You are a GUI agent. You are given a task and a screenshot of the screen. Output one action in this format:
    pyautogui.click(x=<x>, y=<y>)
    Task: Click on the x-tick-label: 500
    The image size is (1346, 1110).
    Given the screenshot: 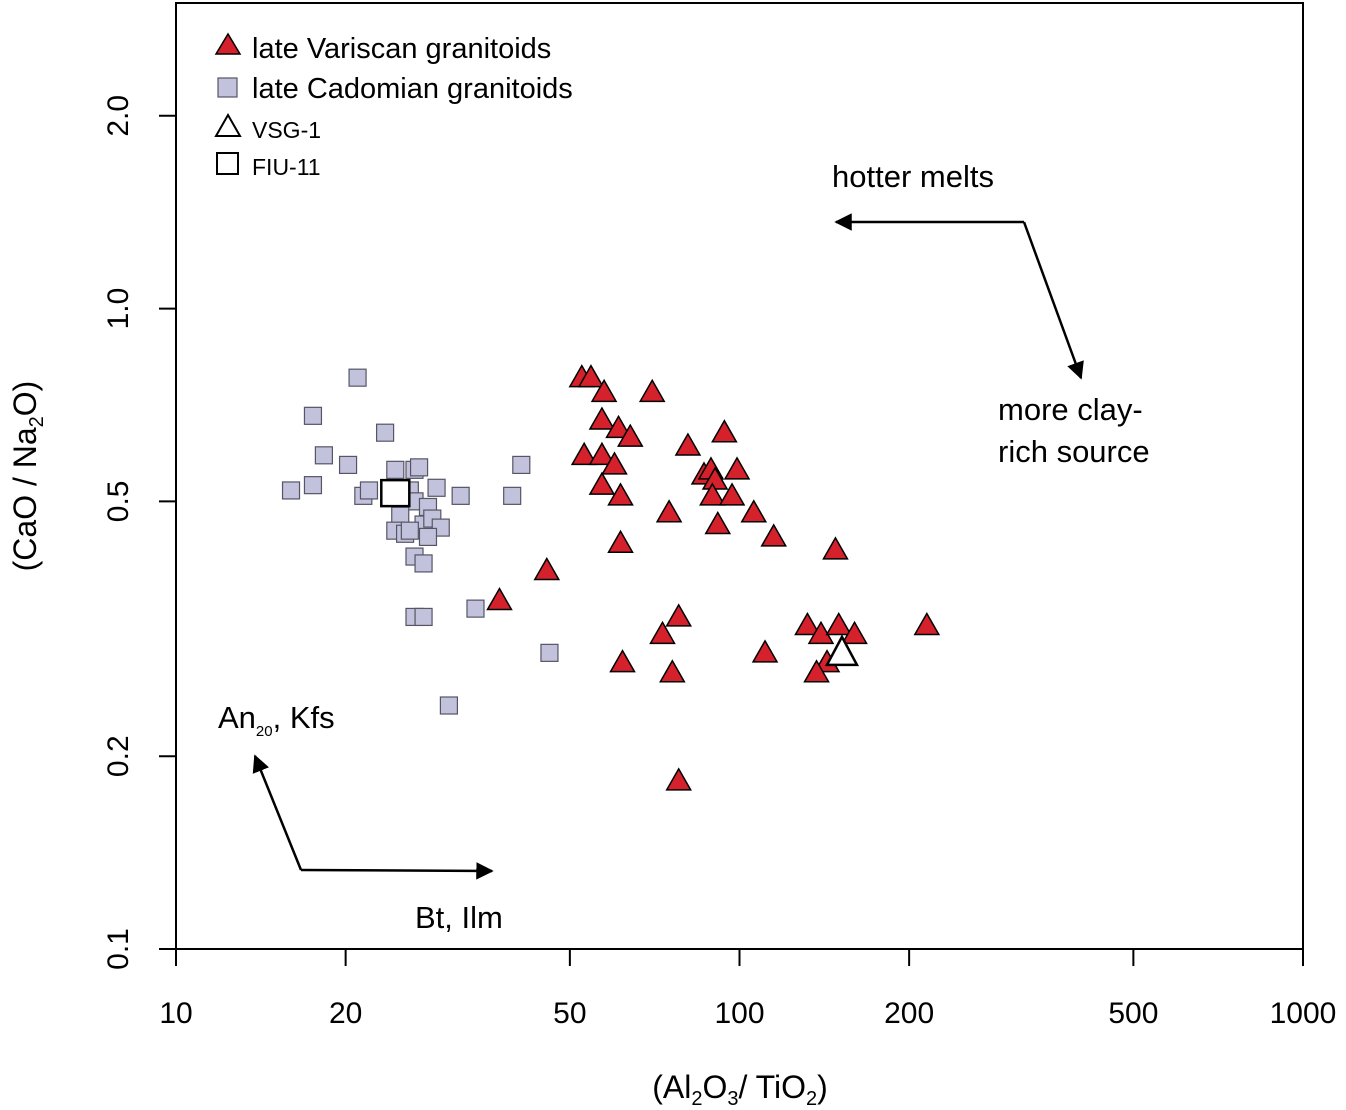 What is the action you would take?
    pyautogui.click(x=1133, y=1013)
    